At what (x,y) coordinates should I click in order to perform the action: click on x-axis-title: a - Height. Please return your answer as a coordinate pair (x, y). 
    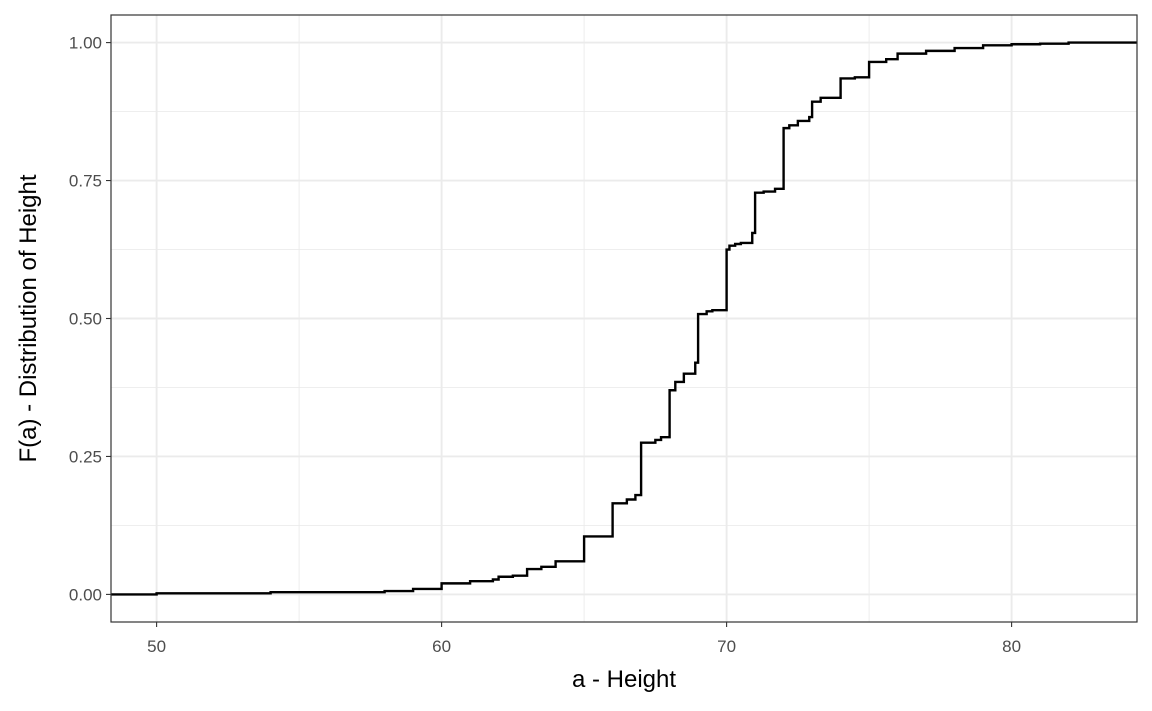
    Looking at the image, I should click on (624, 679).